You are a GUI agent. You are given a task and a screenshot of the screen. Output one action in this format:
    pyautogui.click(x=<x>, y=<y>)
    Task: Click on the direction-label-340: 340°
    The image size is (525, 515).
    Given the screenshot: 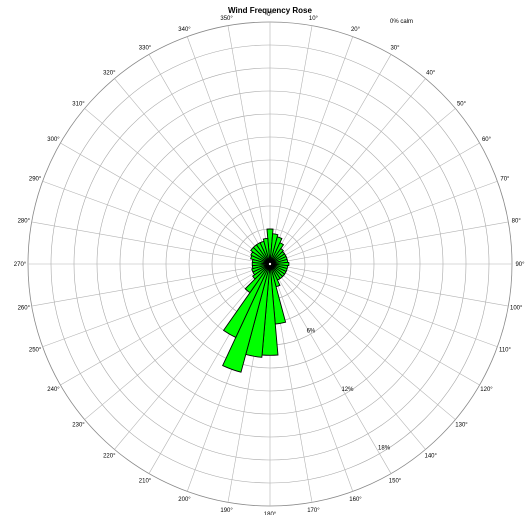 What is the action you would take?
    pyautogui.click(x=184, y=30)
    